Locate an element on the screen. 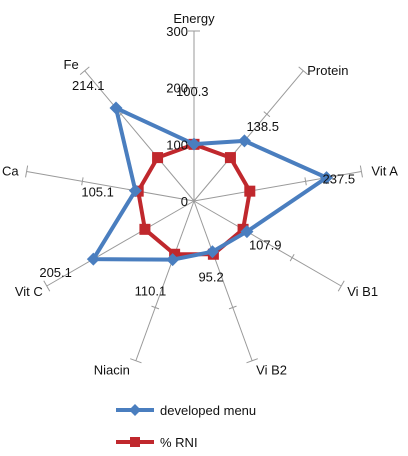 Image resolution: width=408 pixels, height=456 pixels. point-rni-vit-c is located at coordinates (145, 229).